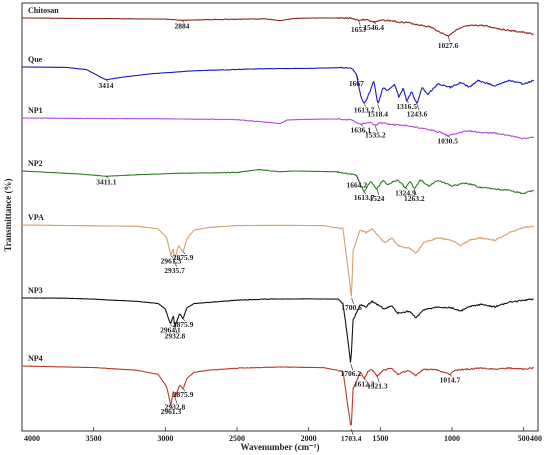 This screenshot has width=550, height=455. Describe the element at coordinates (277, 330) in the screenshot. I see `series-line-np3` at that location.